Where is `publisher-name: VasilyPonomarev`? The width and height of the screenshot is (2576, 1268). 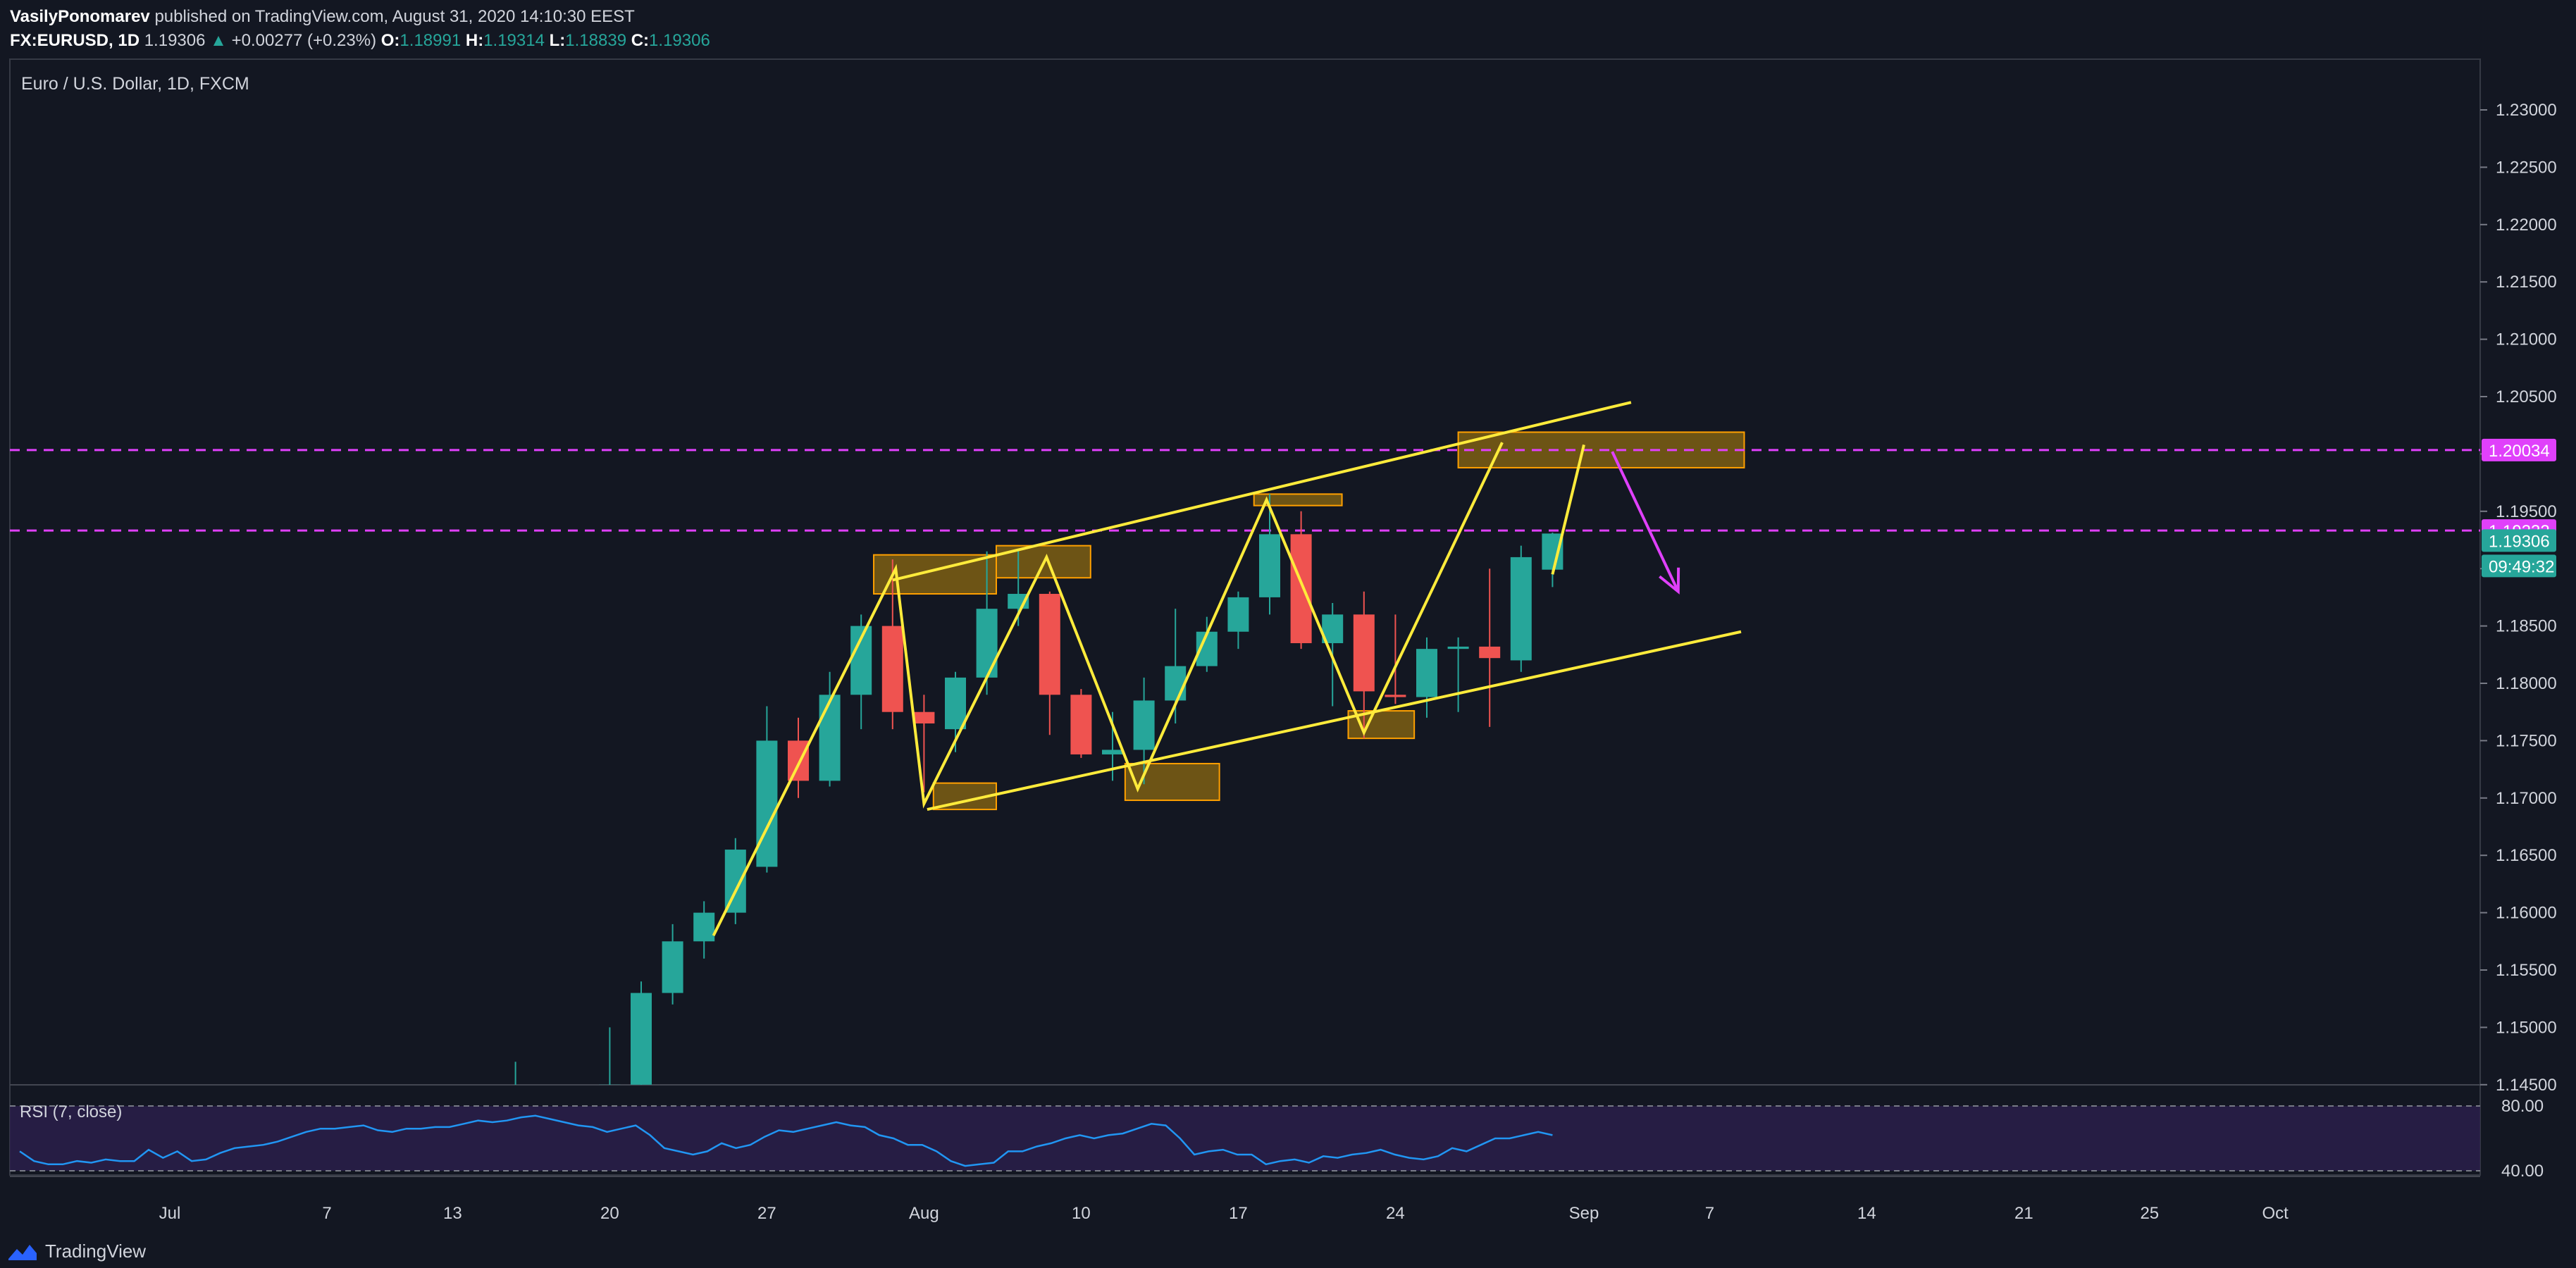
publisher-name: VasilyPonomarev is located at coordinates (80, 16).